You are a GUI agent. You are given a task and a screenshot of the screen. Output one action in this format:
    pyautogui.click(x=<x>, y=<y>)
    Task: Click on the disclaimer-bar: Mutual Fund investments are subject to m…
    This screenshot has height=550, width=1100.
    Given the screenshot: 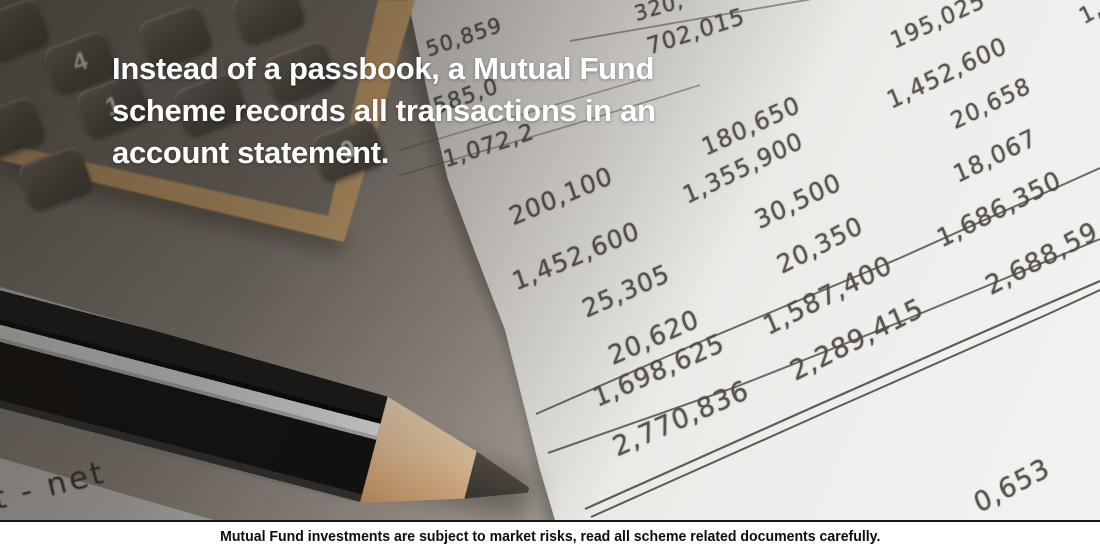 What is the action you would take?
    pyautogui.click(x=550, y=535)
    